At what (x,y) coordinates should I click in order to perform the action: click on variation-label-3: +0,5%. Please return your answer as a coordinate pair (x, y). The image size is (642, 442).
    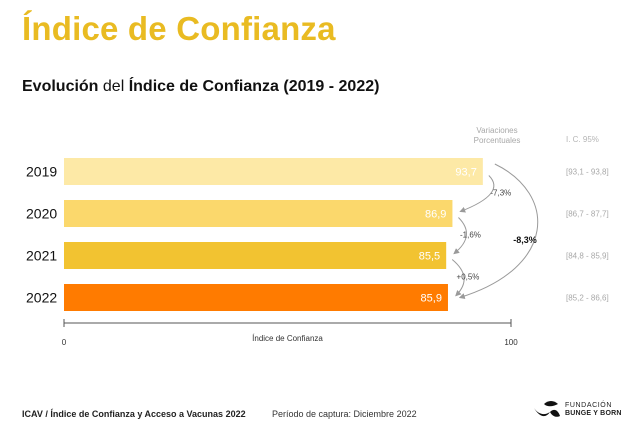
    Looking at the image, I should click on (468, 277).